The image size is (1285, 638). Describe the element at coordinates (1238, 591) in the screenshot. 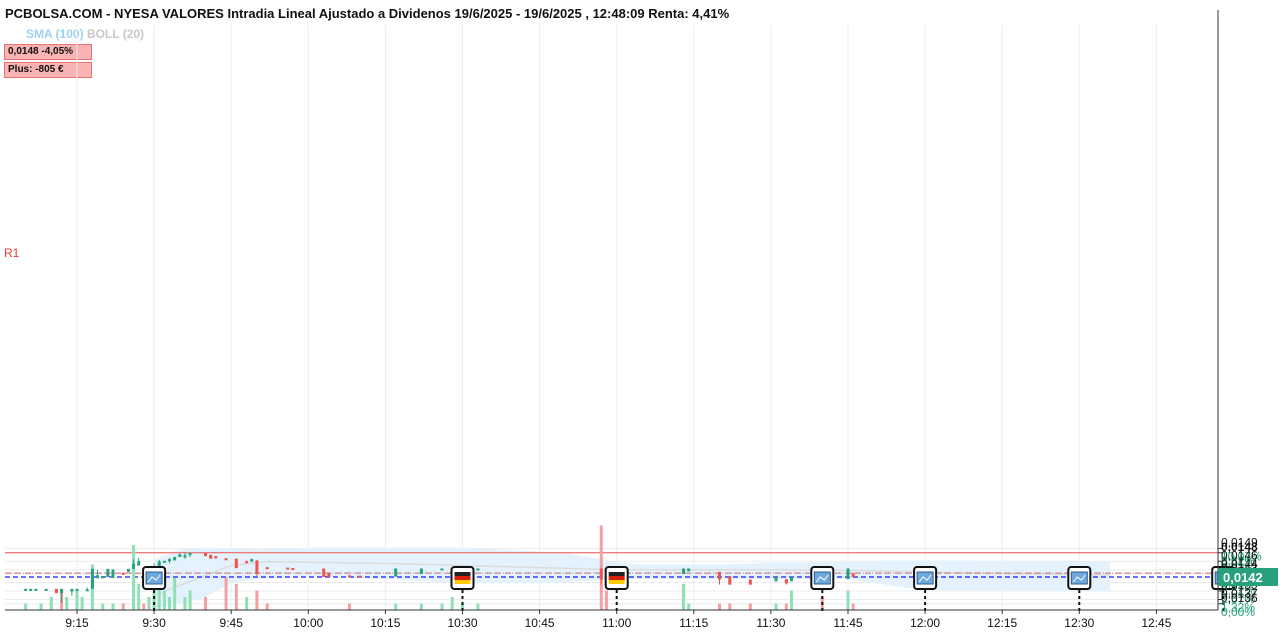

I see `percent-tick-label: 3,82%` at that location.